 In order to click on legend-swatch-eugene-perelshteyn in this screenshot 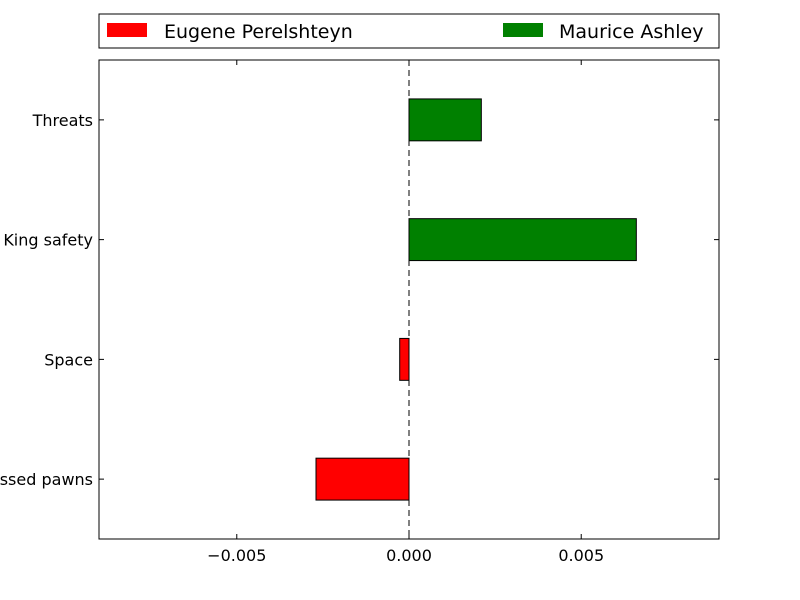, I will do `click(127, 30)`.